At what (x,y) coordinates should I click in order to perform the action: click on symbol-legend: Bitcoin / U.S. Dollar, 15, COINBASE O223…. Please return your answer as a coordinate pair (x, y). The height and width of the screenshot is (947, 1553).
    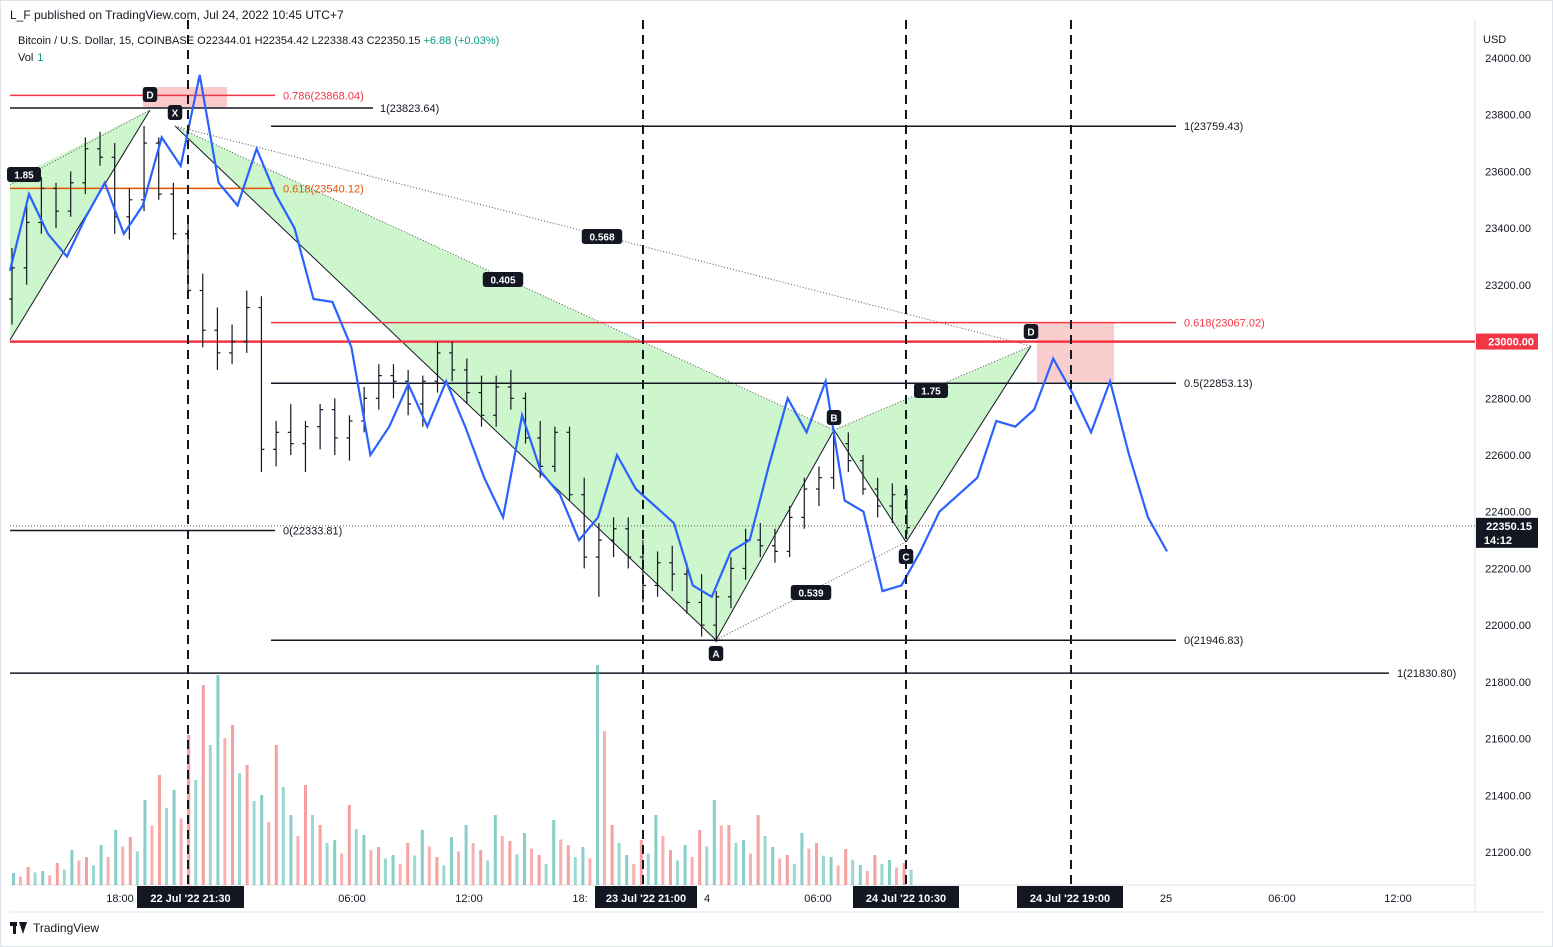
    Looking at the image, I should click on (258, 41).